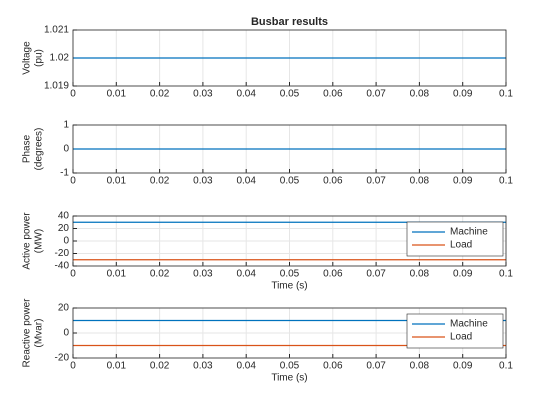 Image resolution: width=560 pixels, height=420 pixels. I want to click on y-axis-label-line: Phase, so click(27, 148).